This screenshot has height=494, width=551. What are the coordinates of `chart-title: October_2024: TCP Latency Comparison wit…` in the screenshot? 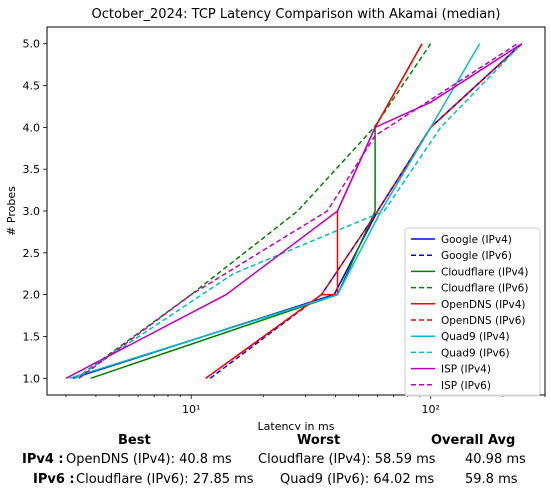 It's located at (296, 14).